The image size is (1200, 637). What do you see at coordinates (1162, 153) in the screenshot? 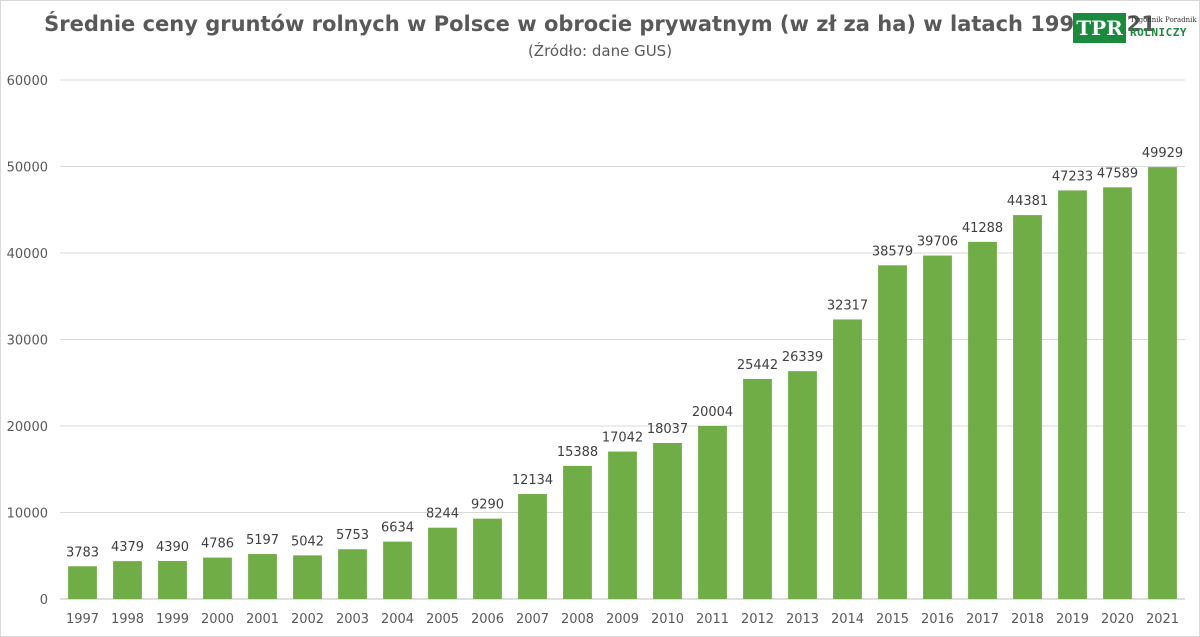
I see `data-label-2021: 49929` at bounding box center [1162, 153].